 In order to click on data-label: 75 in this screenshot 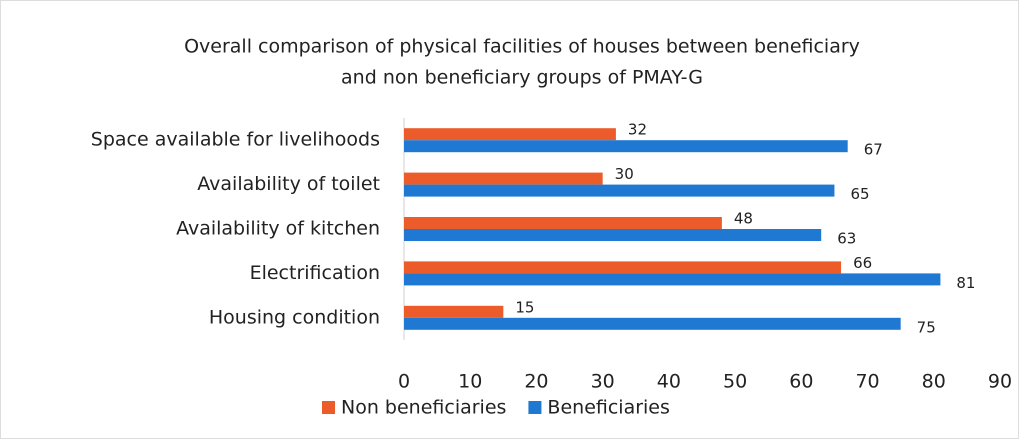, I will do `click(926, 327)`.